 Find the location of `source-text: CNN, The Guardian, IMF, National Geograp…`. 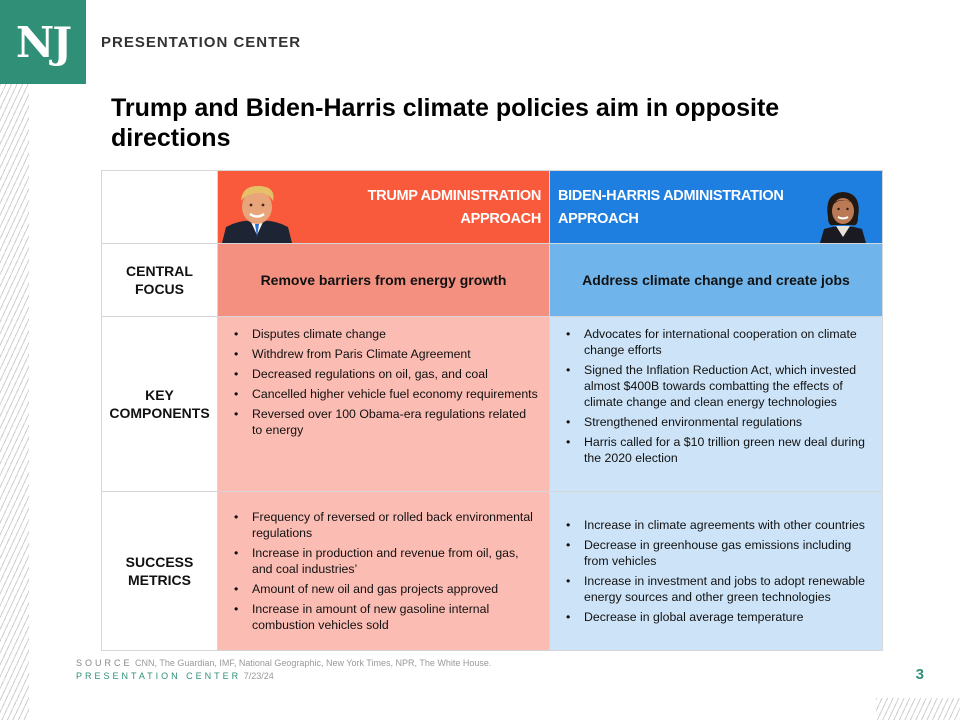

source-text: CNN, The Guardian, IMF, National Geograp… is located at coordinates (313, 663).